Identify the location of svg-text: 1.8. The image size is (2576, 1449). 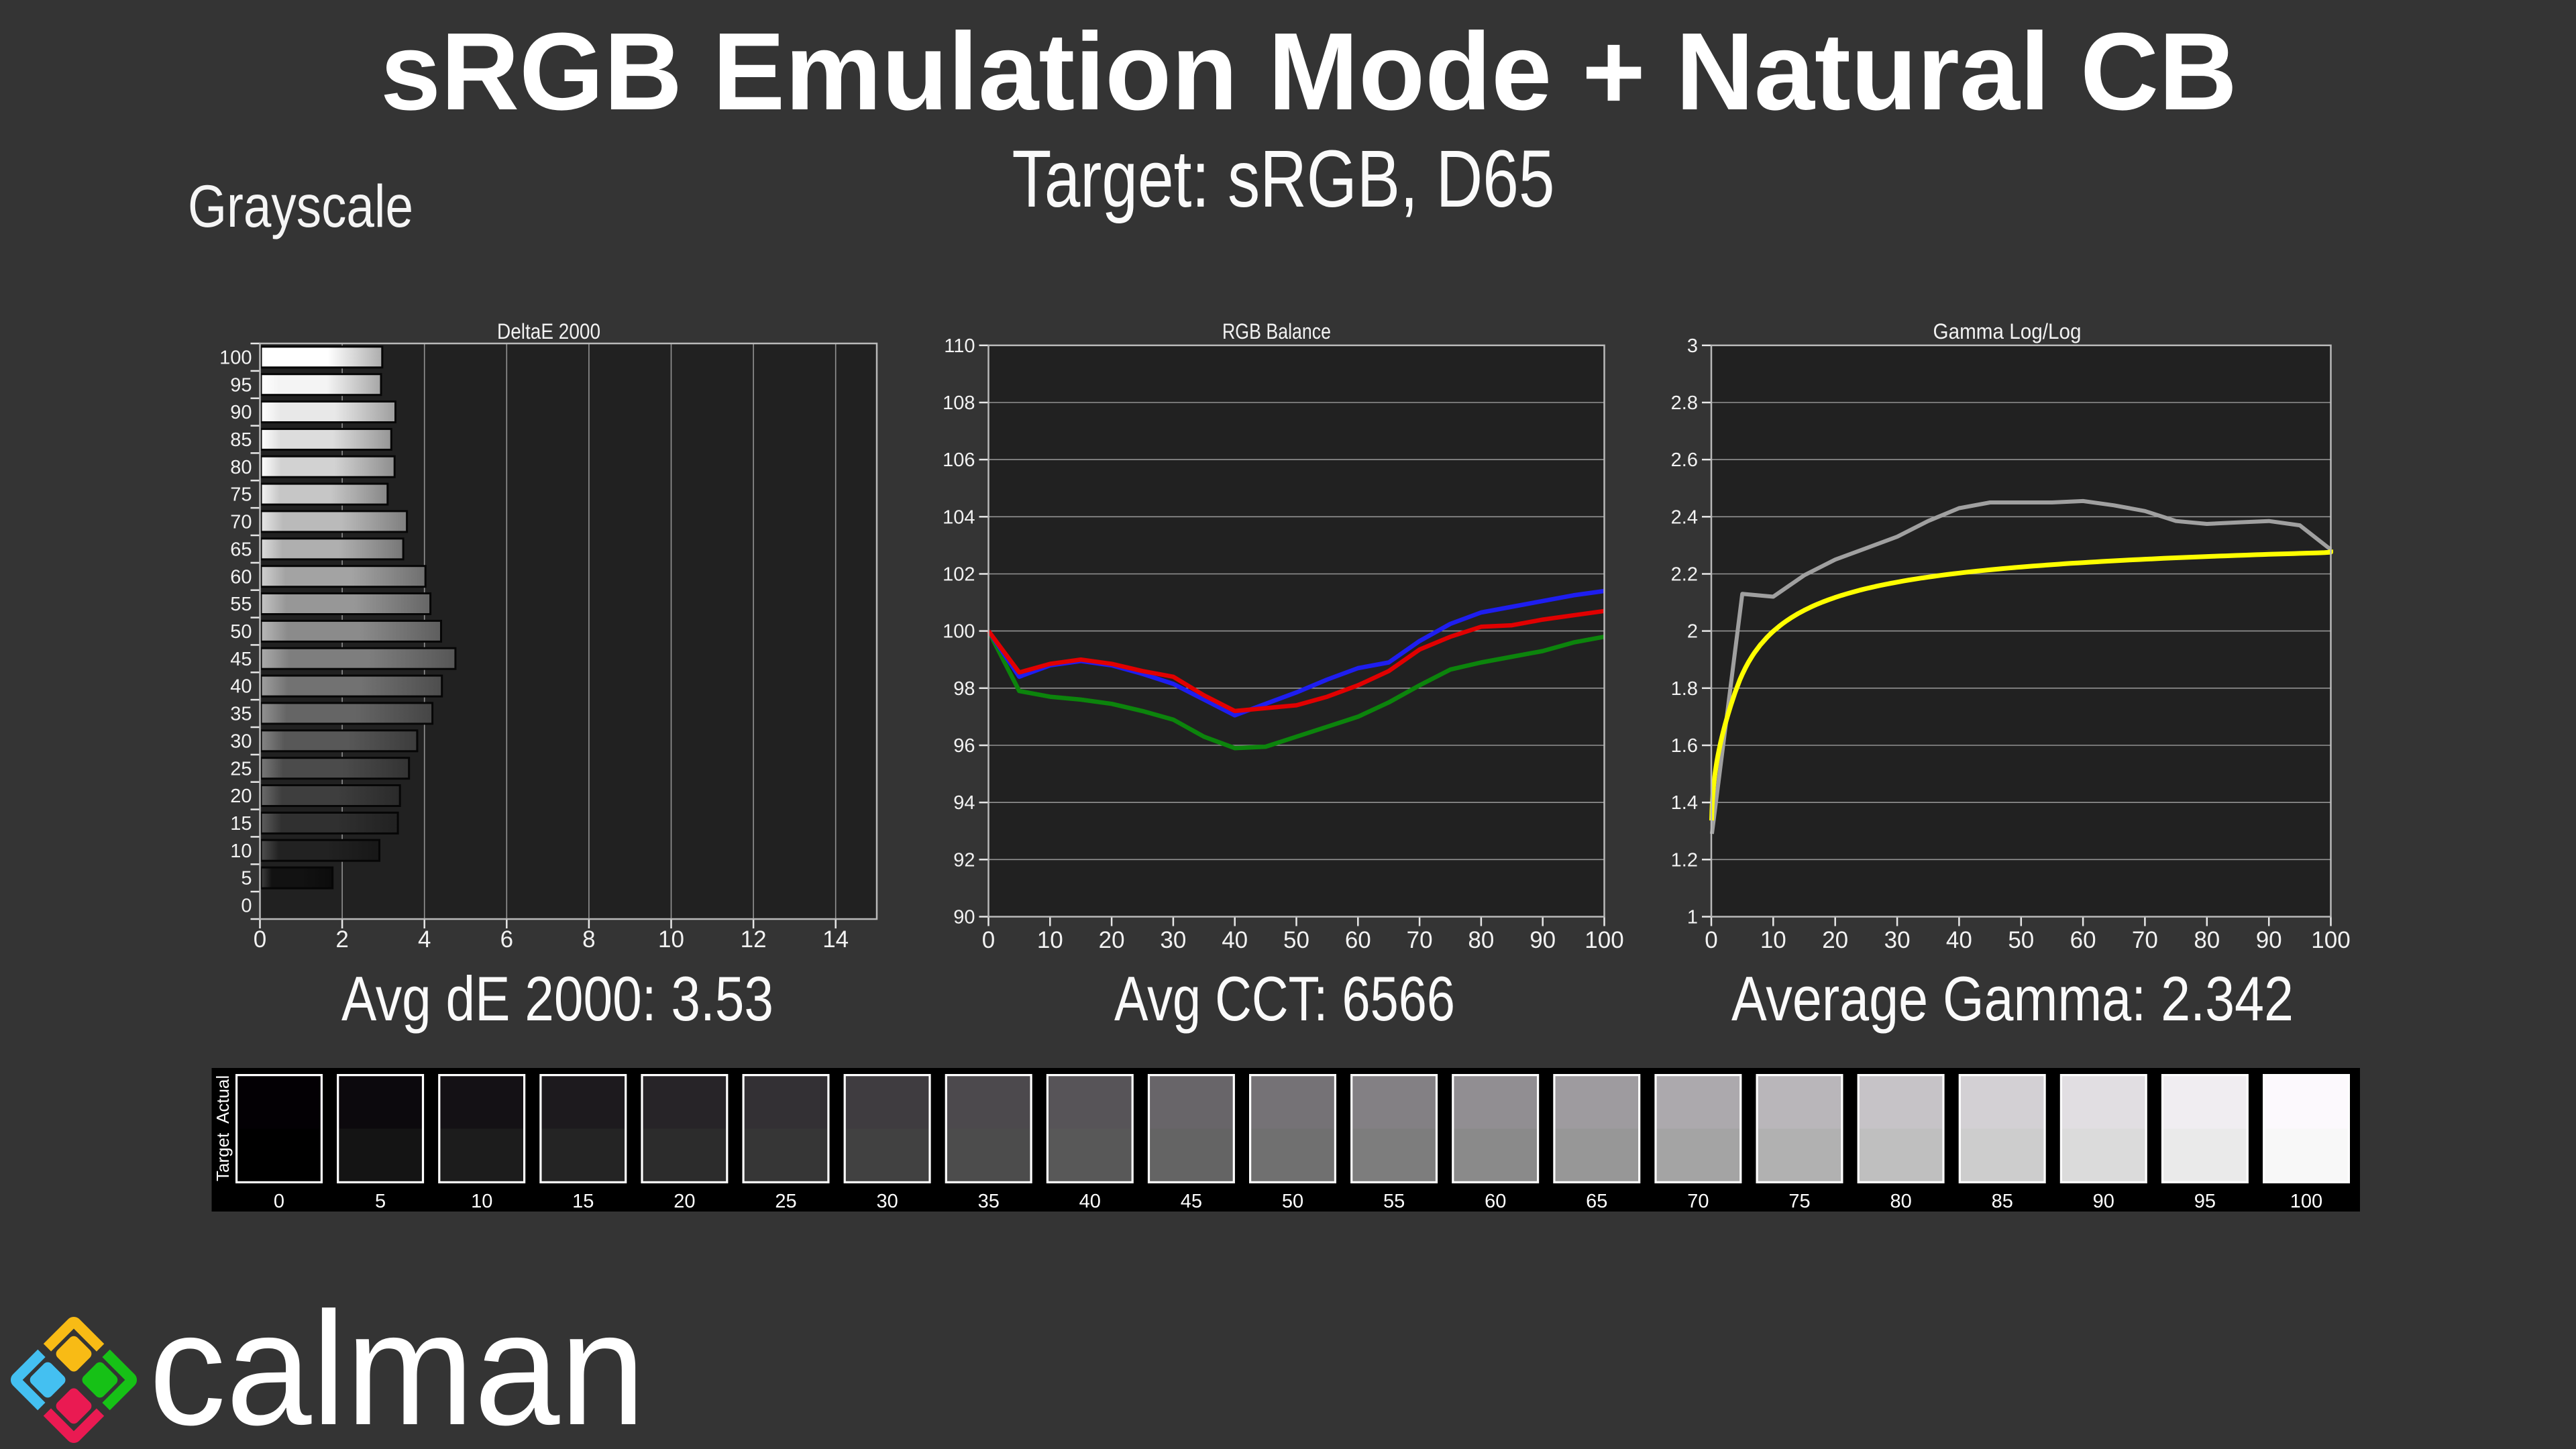
(1684, 689).